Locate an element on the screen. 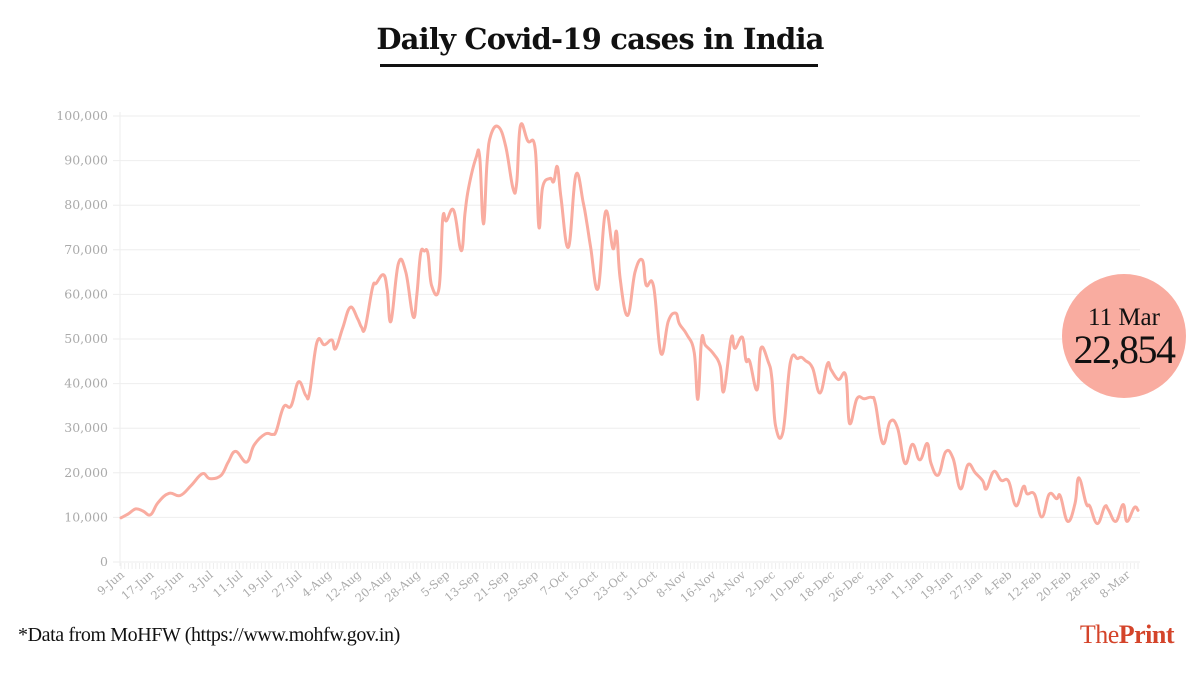  x-tick-label: 8-Mar is located at coordinates (1115, 584).